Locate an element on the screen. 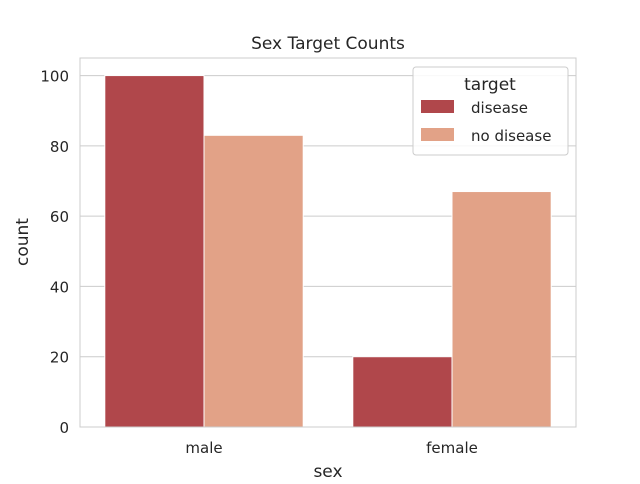  y-tick-labels: 0 20 40 60 80 100 is located at coordinates (54, 252).